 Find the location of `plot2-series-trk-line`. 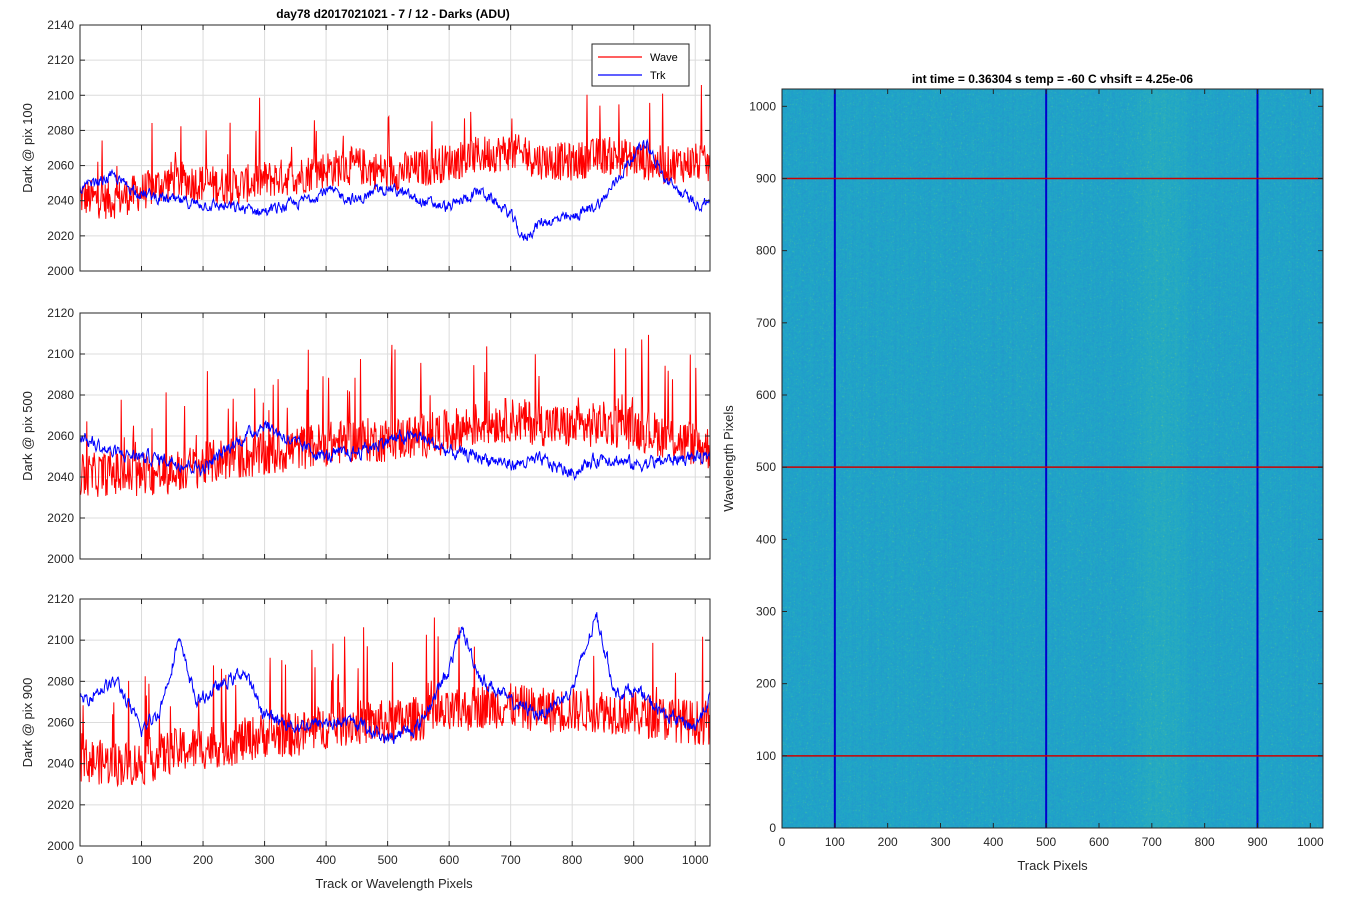

plot2-series-trk-line is located at coordinates (395, 451).